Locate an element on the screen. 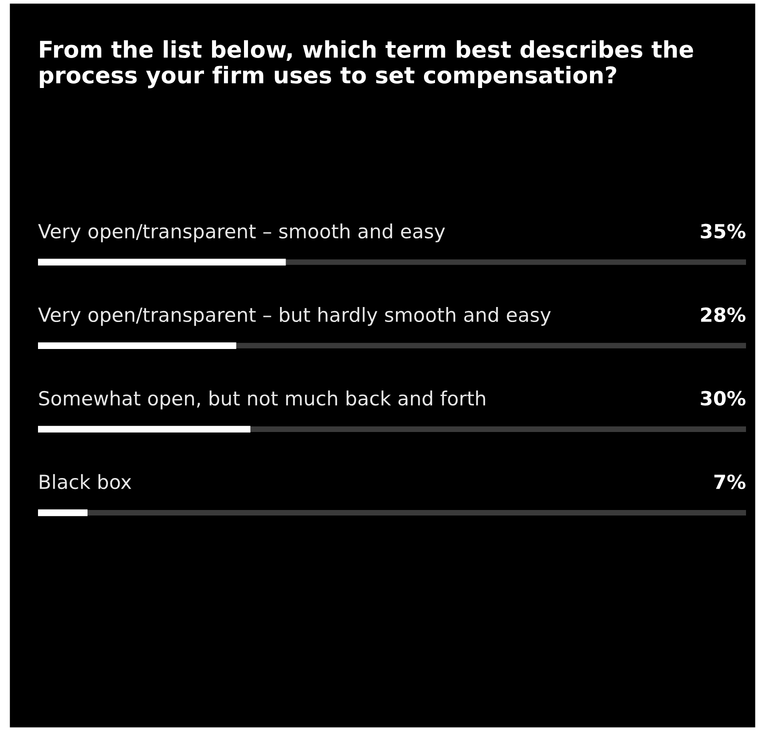  data-label: 7% is located at coordinates (730, 482).